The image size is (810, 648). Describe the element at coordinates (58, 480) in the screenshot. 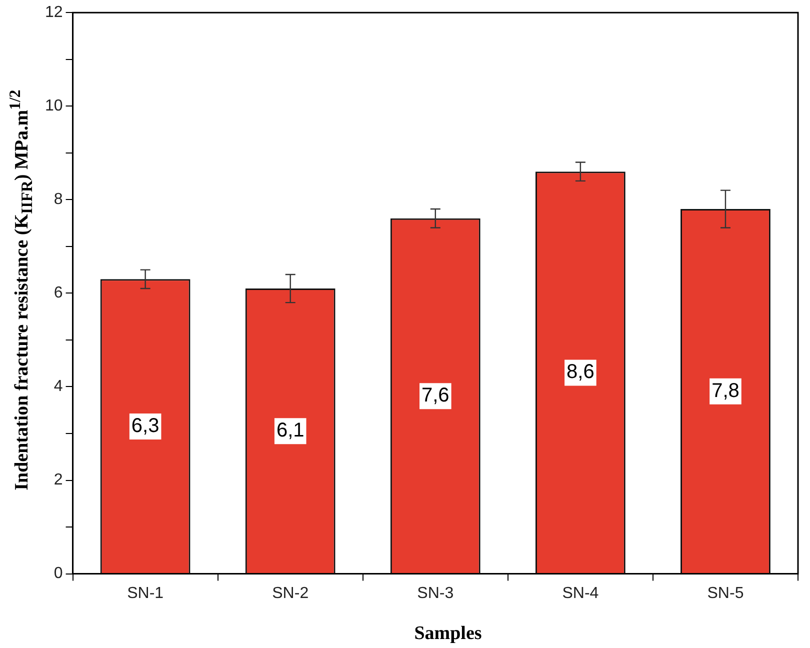

I see `y-tick-label: 2` at that location.